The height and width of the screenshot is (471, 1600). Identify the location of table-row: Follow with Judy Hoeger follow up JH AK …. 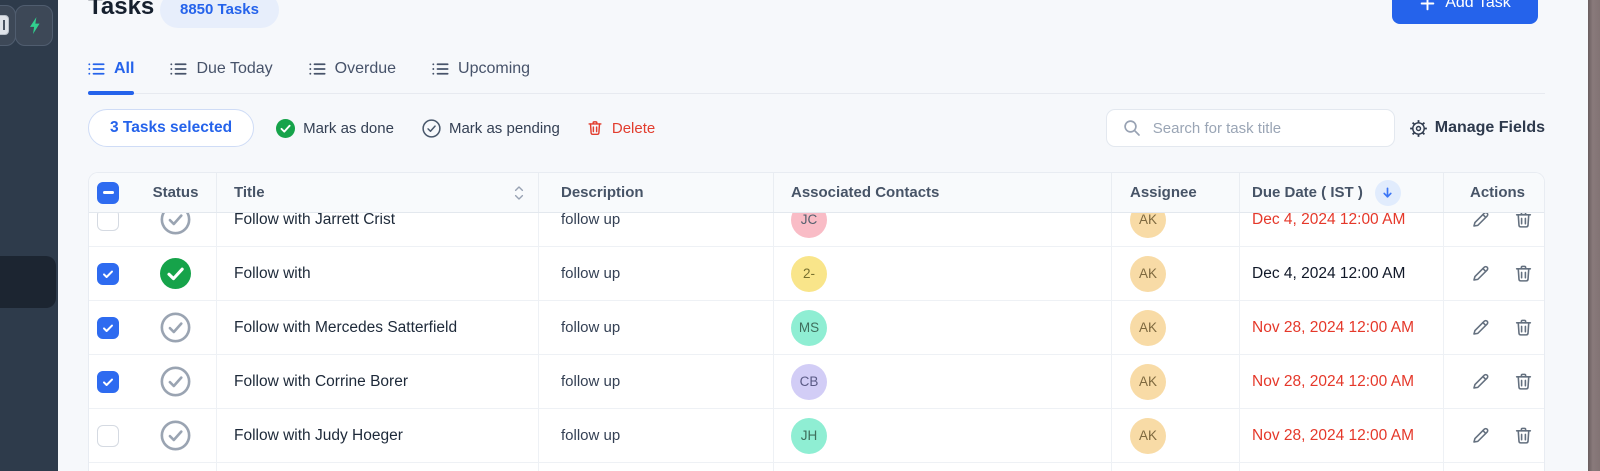
(816, 436).